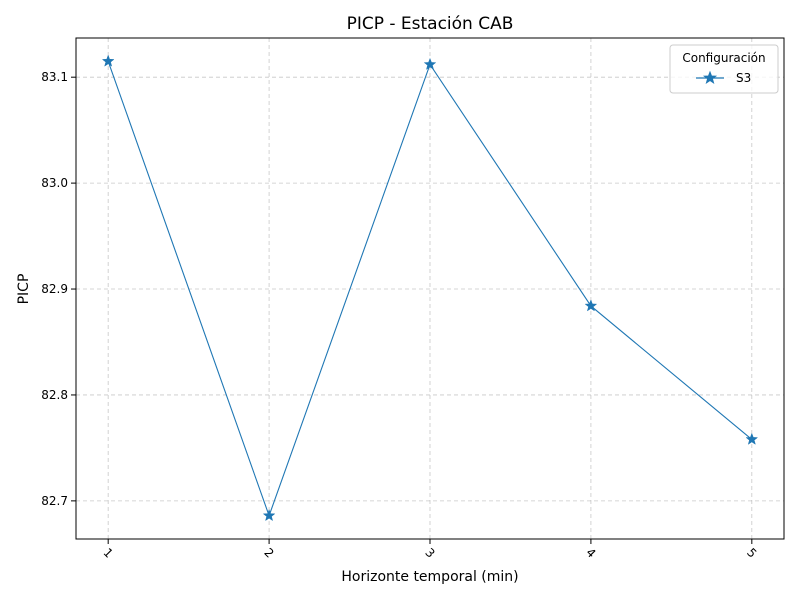 The width and height of the screenshot is (800, 600). What do you see at coordinates (54, 289) in the screenshot?
I see `y-tick-label: 82.9` at bounding box center [54, 289].